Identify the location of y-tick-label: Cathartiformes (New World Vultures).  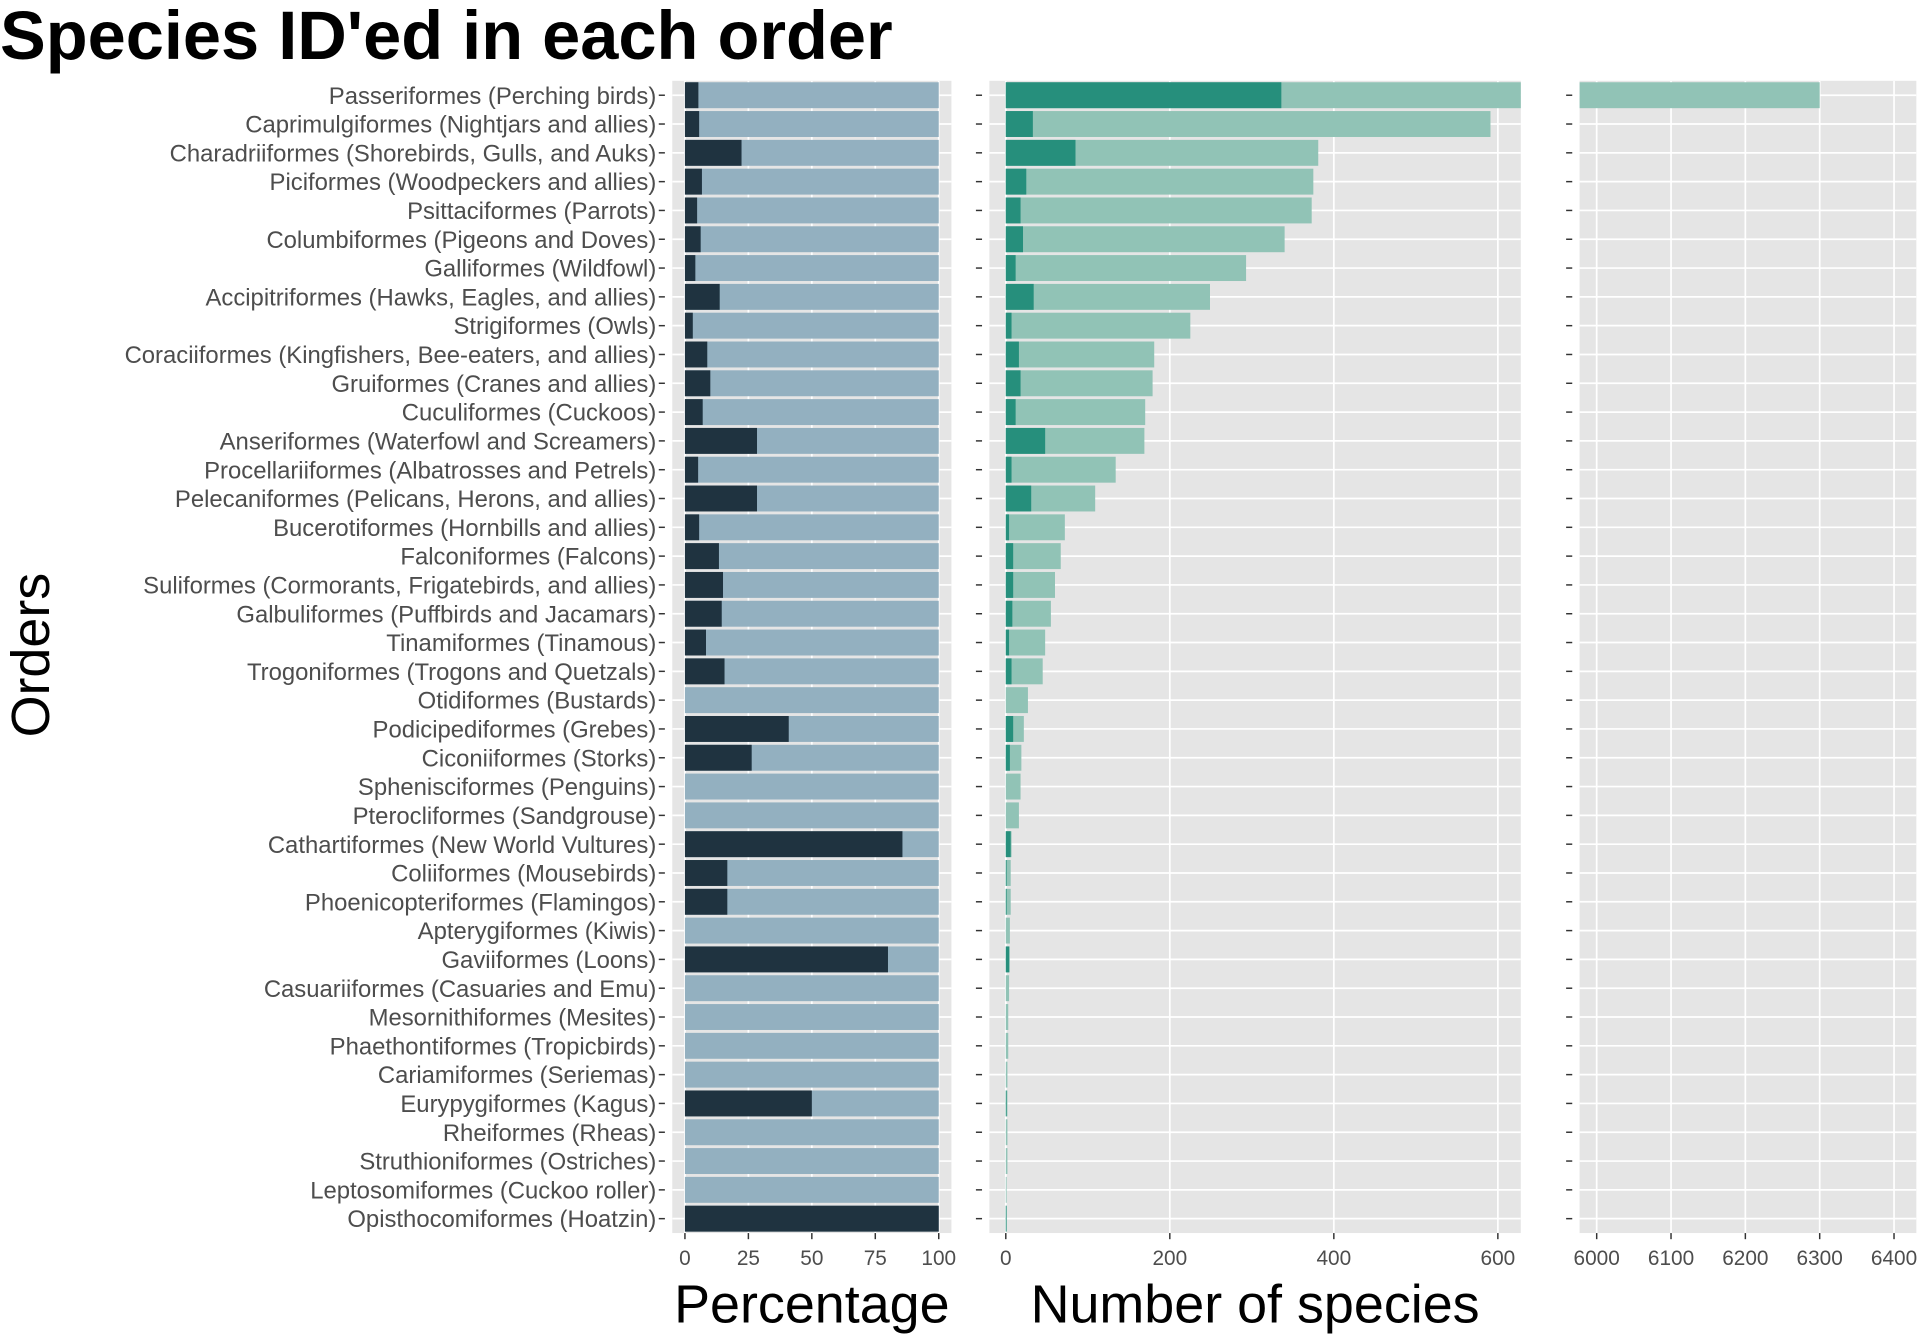
(462, 845).